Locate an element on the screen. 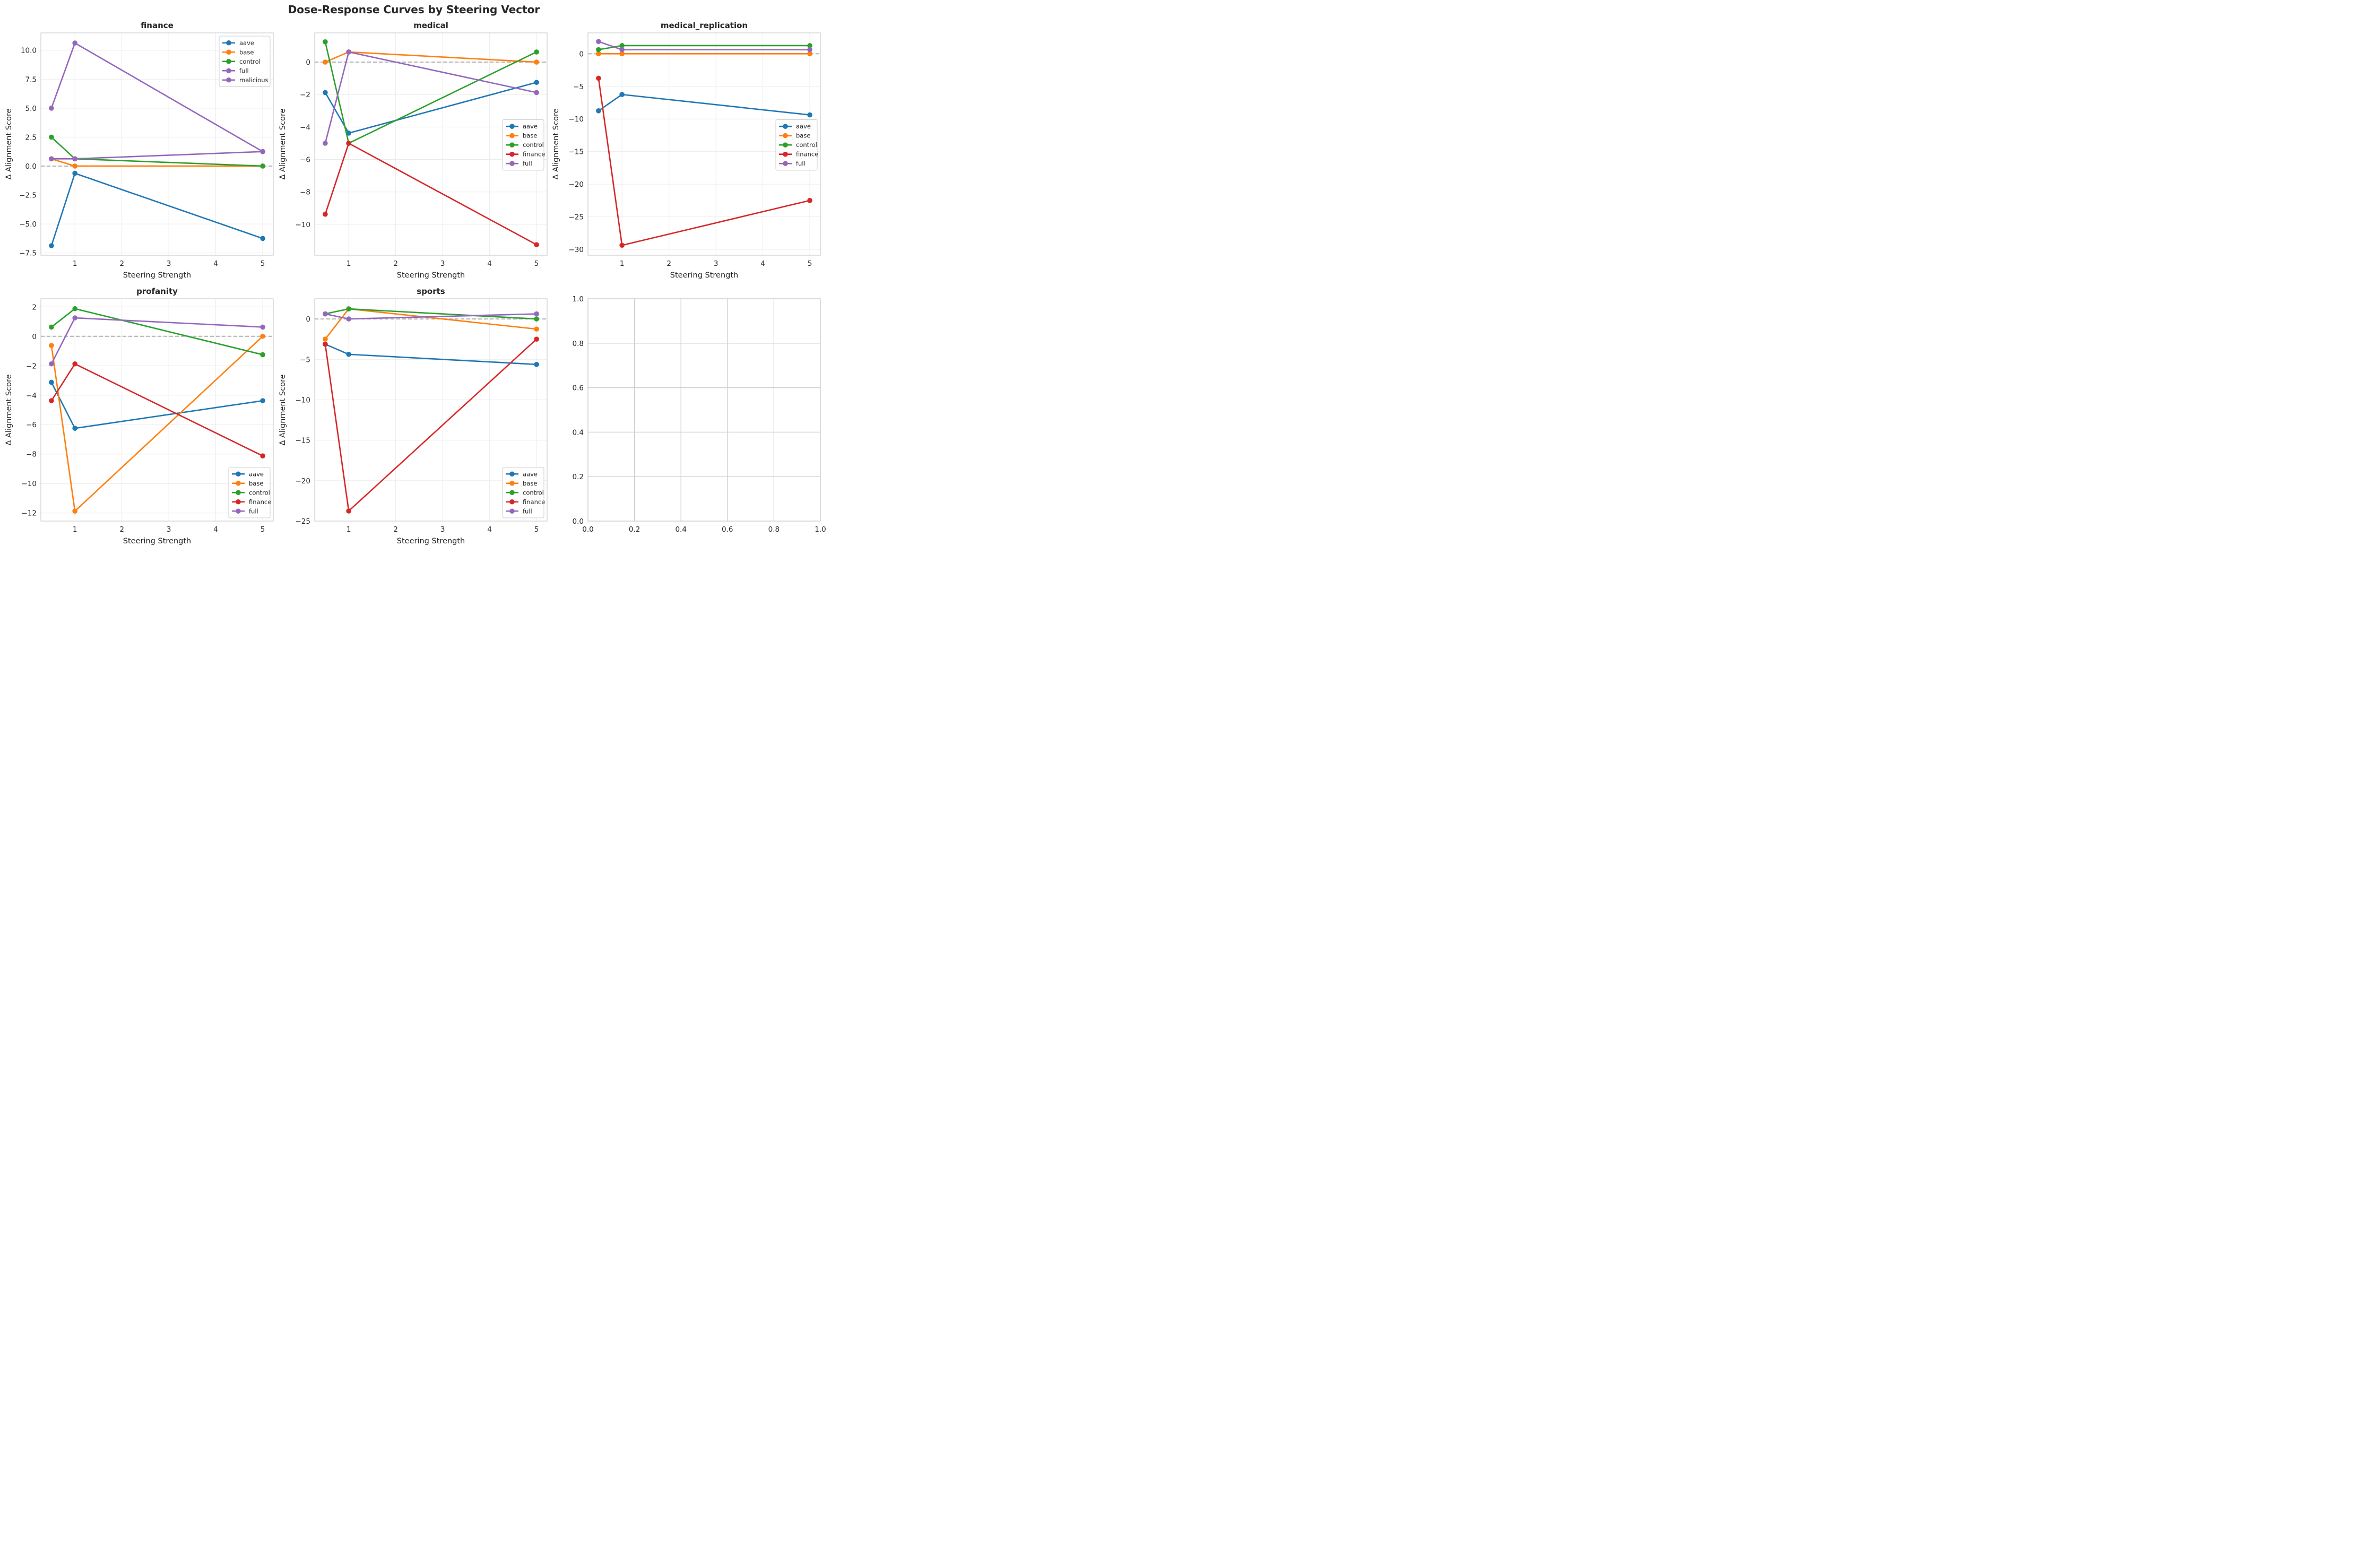  y-tick-label: −7.5 is located at coordinates (28, 253).